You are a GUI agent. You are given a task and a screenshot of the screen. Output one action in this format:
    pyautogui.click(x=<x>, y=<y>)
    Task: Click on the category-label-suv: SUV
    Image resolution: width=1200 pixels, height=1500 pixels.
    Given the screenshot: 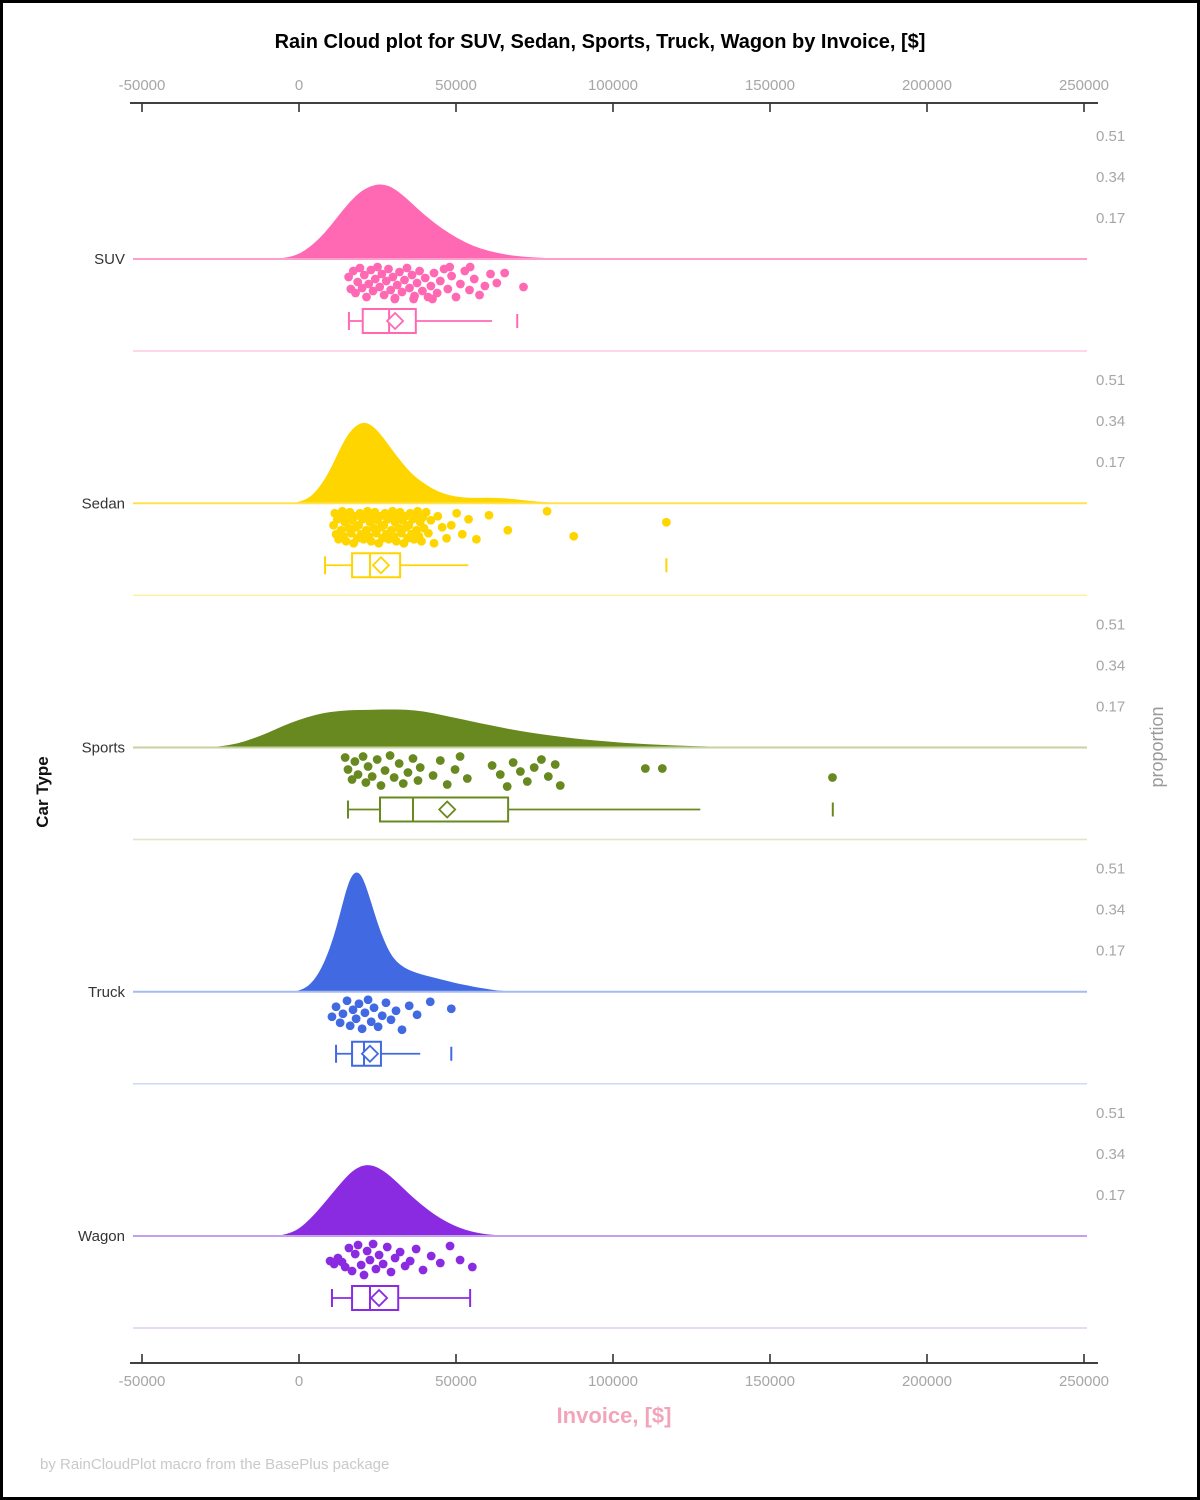 What is the action you would take?
    pyautogui.click(x=109, y=259)
    